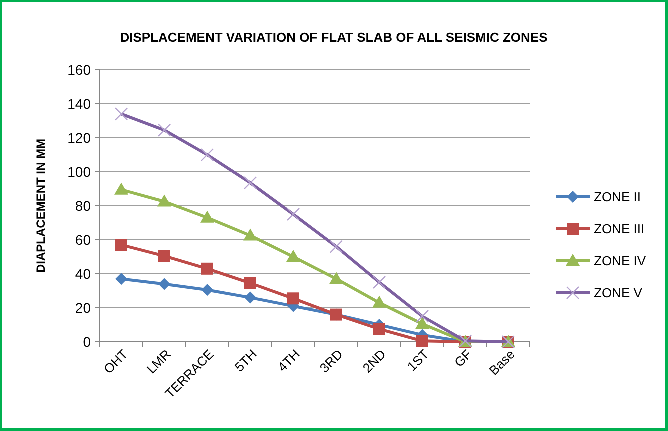 The image size is (668, 431). I want to click on legend-label: ZONE V, so click(618, 293).